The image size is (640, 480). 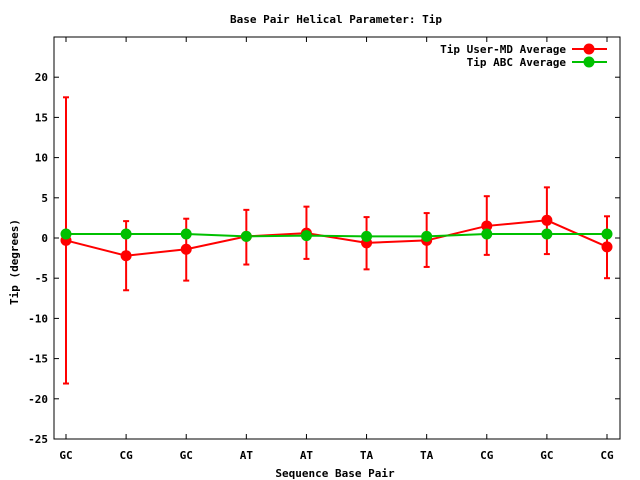 I want to click on y-tick-label: 15, so click(x=41, y=117).